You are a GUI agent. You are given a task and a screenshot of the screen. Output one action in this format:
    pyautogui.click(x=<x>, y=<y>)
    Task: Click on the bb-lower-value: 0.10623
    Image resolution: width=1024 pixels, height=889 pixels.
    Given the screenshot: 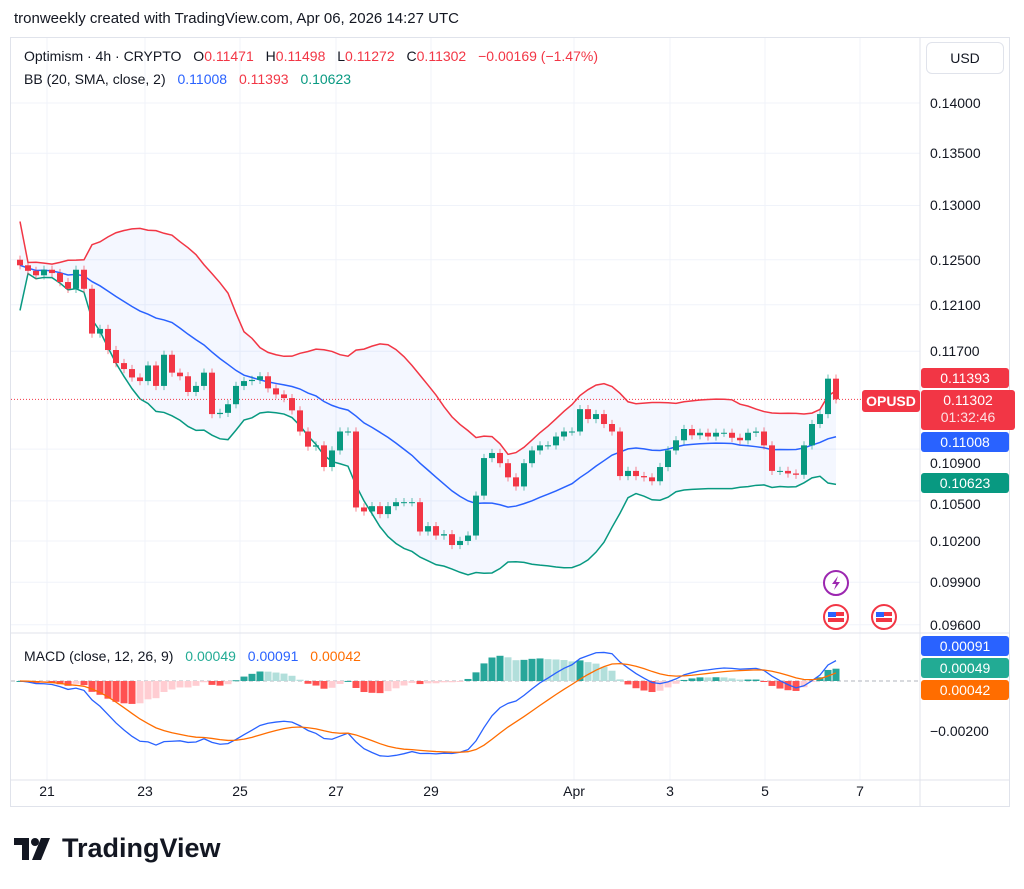 What is the action you would take?
    pyautogui.click(x=326, y=79)
    